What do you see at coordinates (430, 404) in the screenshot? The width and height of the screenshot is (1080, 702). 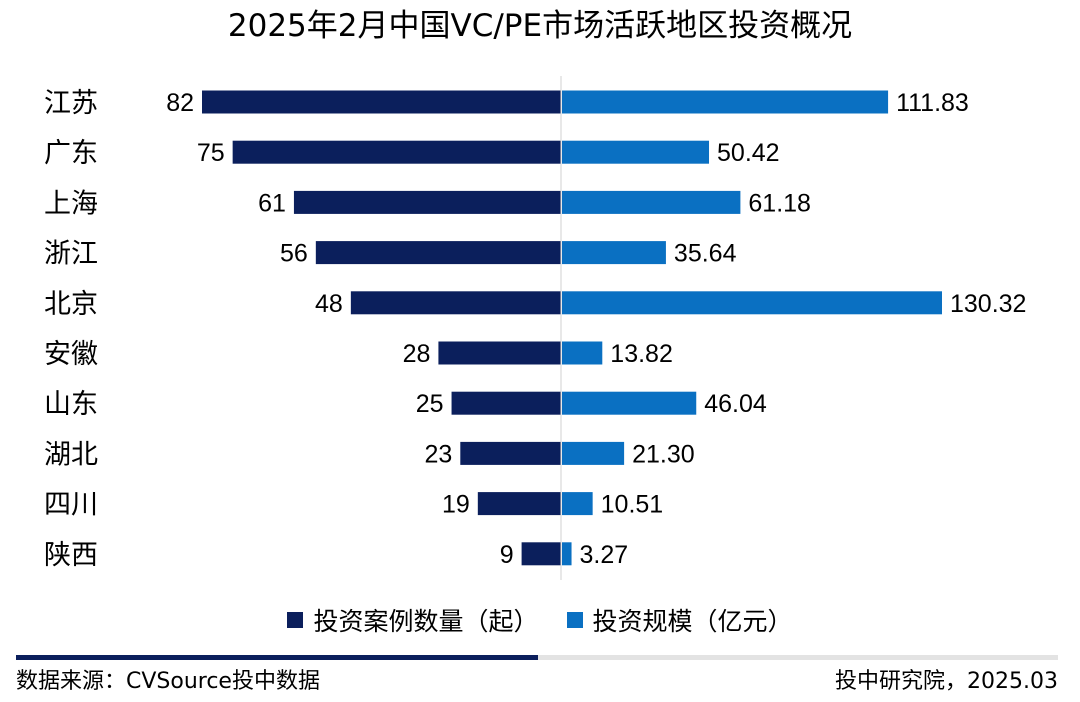 I see `data-label-case-count: 25` at bounding box center [430, 404].